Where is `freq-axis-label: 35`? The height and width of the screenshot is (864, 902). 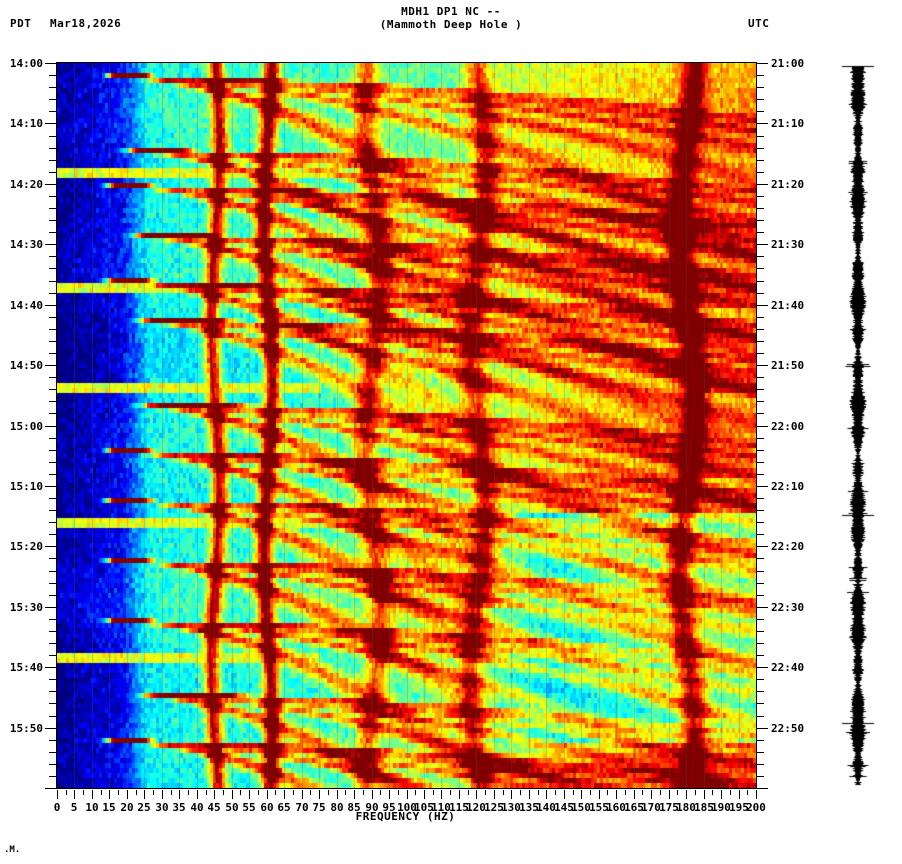
freq-axis-label: 35 is located at coordinates (179, 807).